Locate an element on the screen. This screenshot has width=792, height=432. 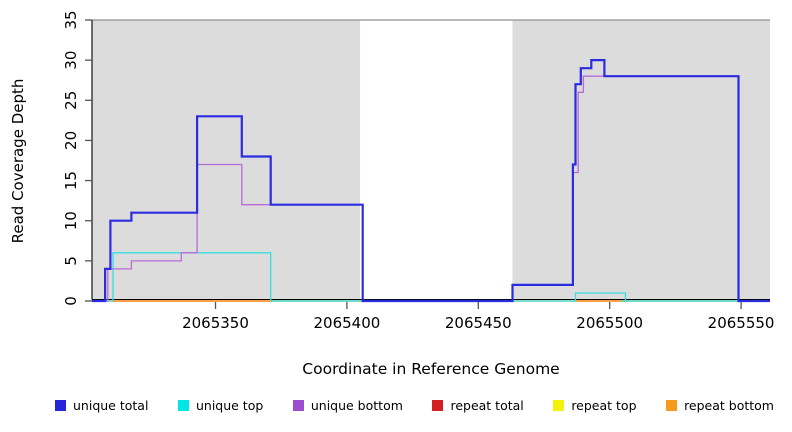
y-tick-label: 35 is located at coordinates (71, 19).